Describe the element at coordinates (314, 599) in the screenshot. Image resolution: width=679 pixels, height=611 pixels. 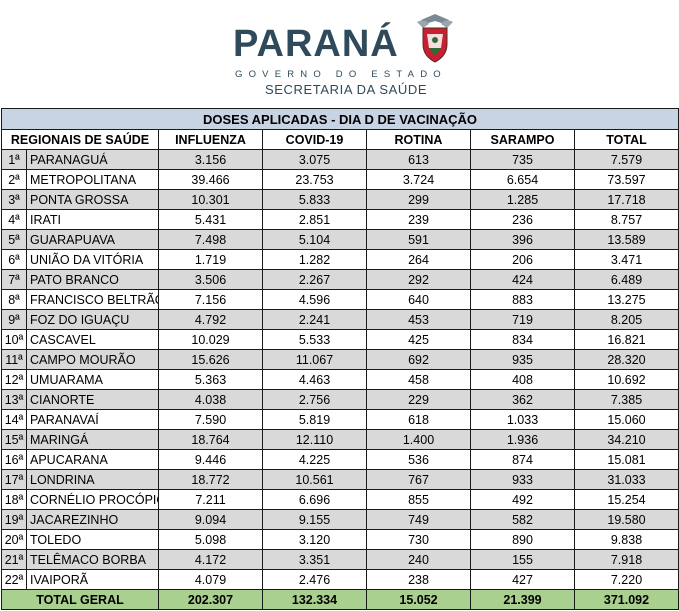
I see `total-covid: 132.334` at that location.